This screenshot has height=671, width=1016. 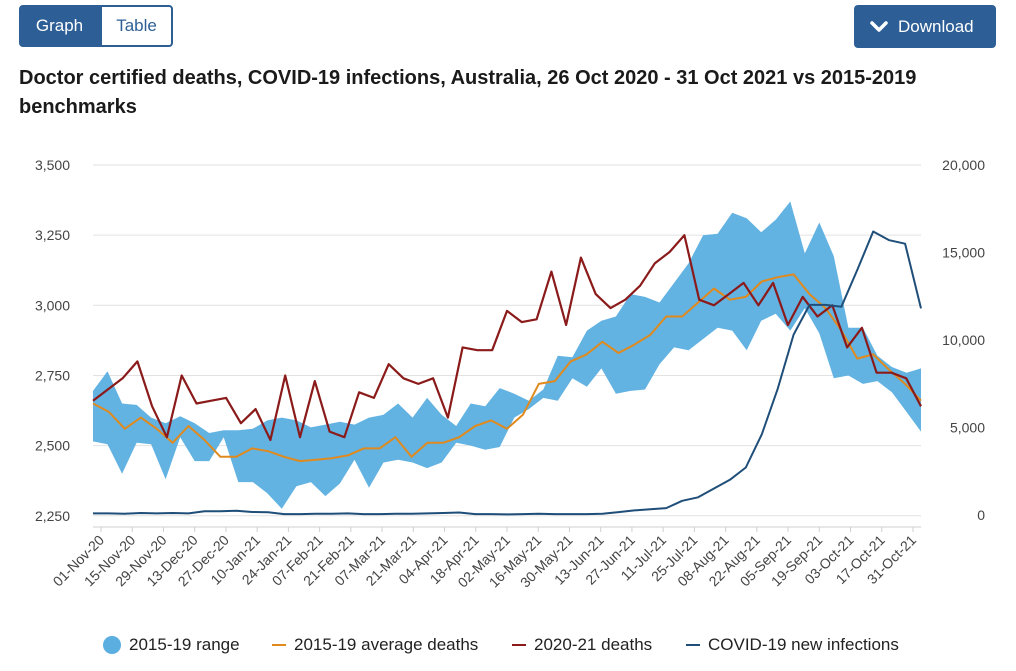 What do you see at coordinates (52, 375) in the screenshot?
I see `y-tick-label: 2,750` at bounding box center [52, 375].